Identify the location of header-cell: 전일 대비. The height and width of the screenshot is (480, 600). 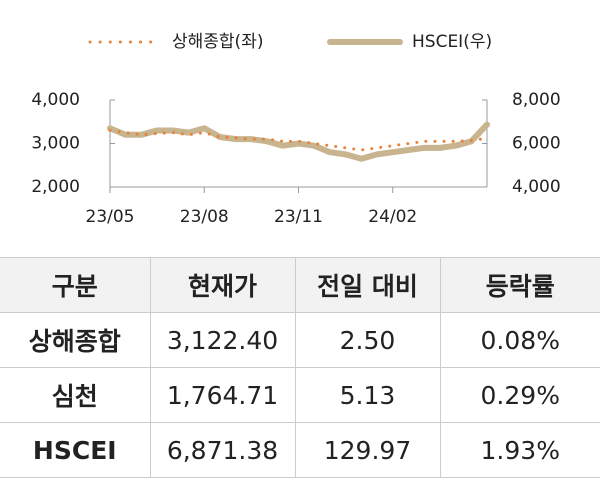
(367, 285).